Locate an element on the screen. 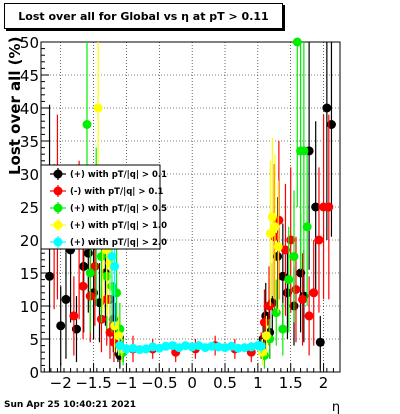  y-tick-label: 50 is located at coordinates (29, 43).